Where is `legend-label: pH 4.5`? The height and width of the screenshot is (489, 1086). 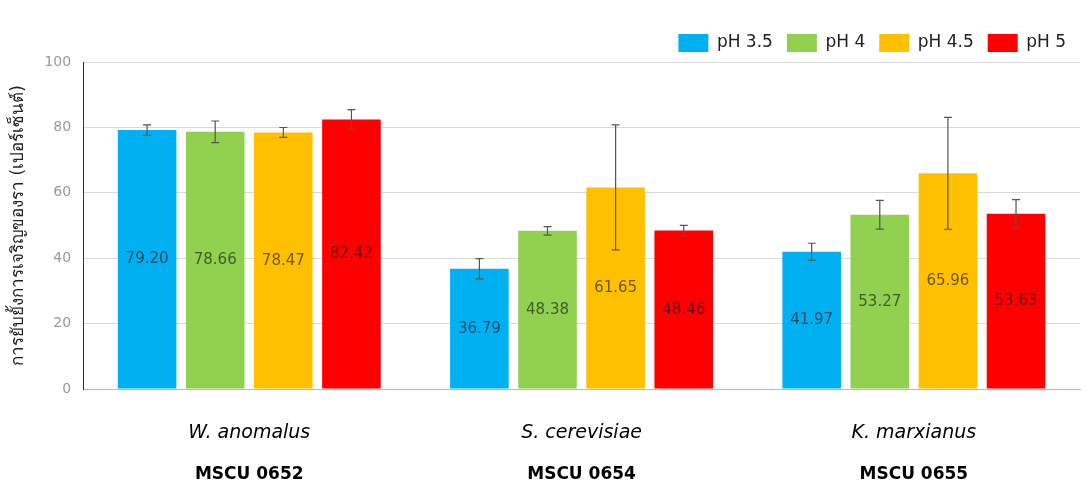
legend-label: pH 4.5 is located at coordinates (945, 41).